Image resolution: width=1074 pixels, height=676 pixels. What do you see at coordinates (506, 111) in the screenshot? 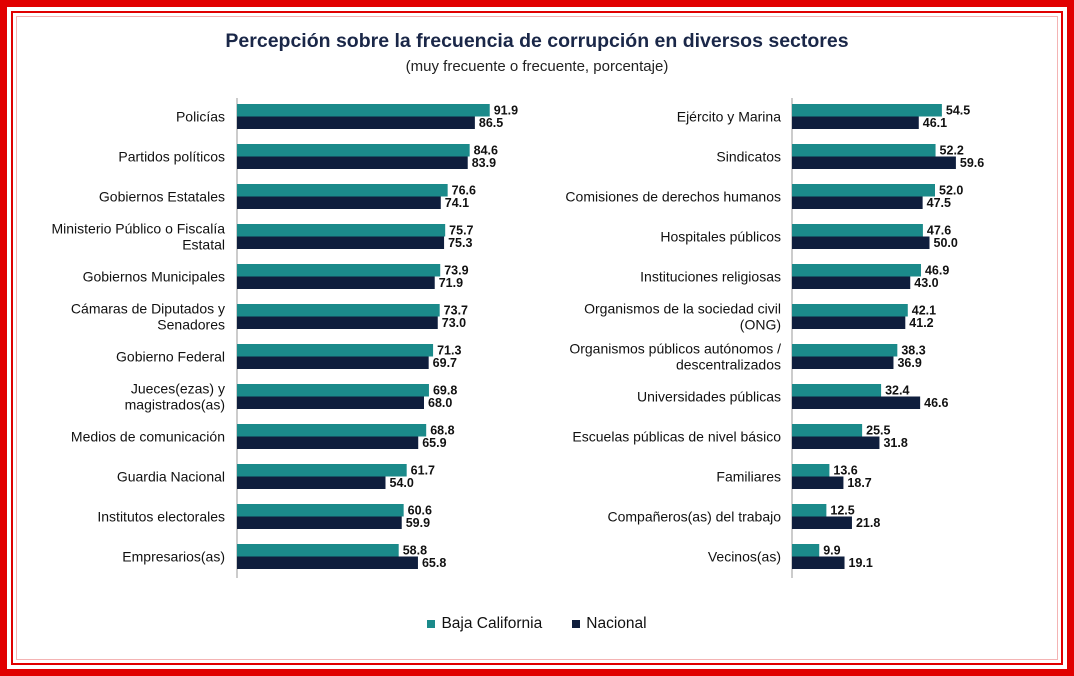
I see `data-label-baja-california: 91.9` at bounding box center [506, 111].